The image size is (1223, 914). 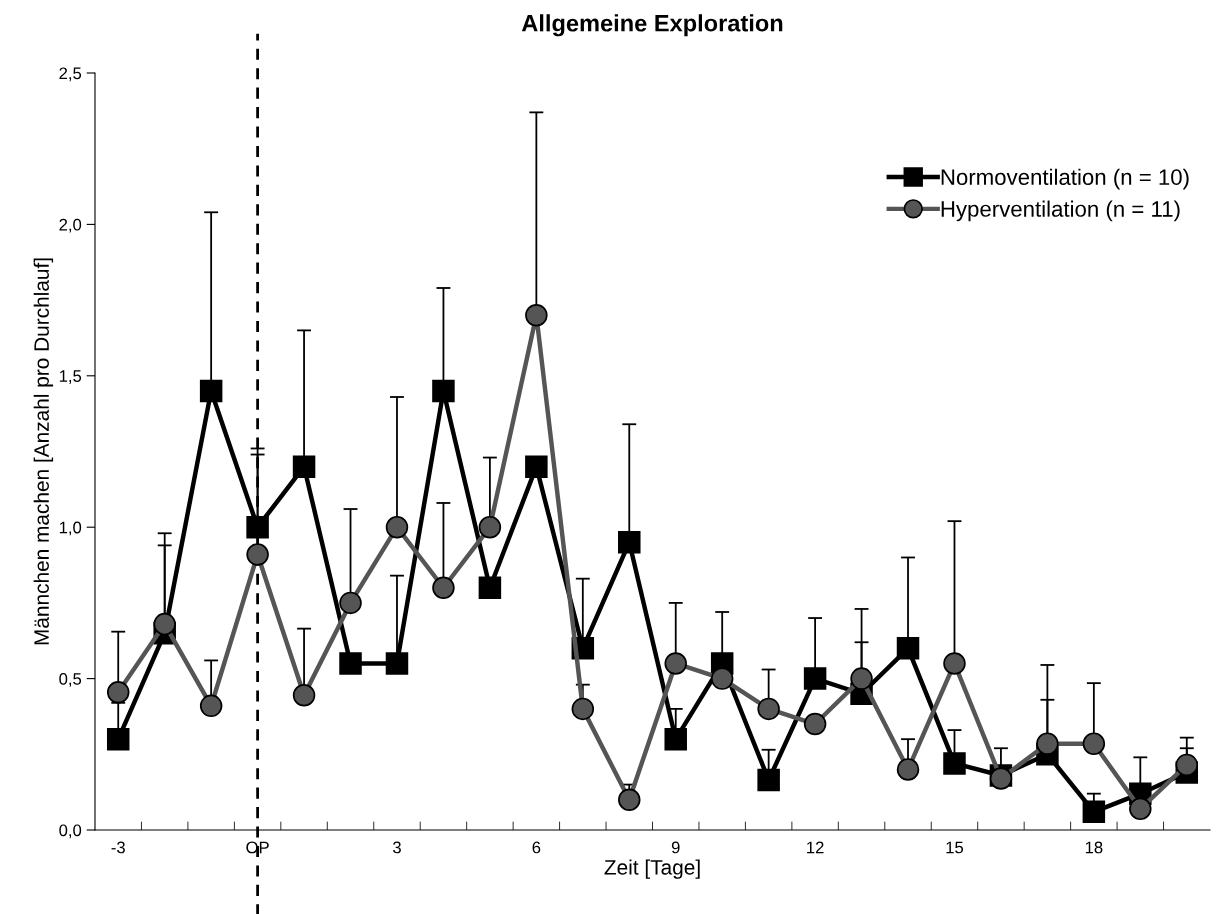 What do you see at coordinates (118, 847) in the screenshot?
I see `x-tick-label: -3` at bounding box center [118, 847].